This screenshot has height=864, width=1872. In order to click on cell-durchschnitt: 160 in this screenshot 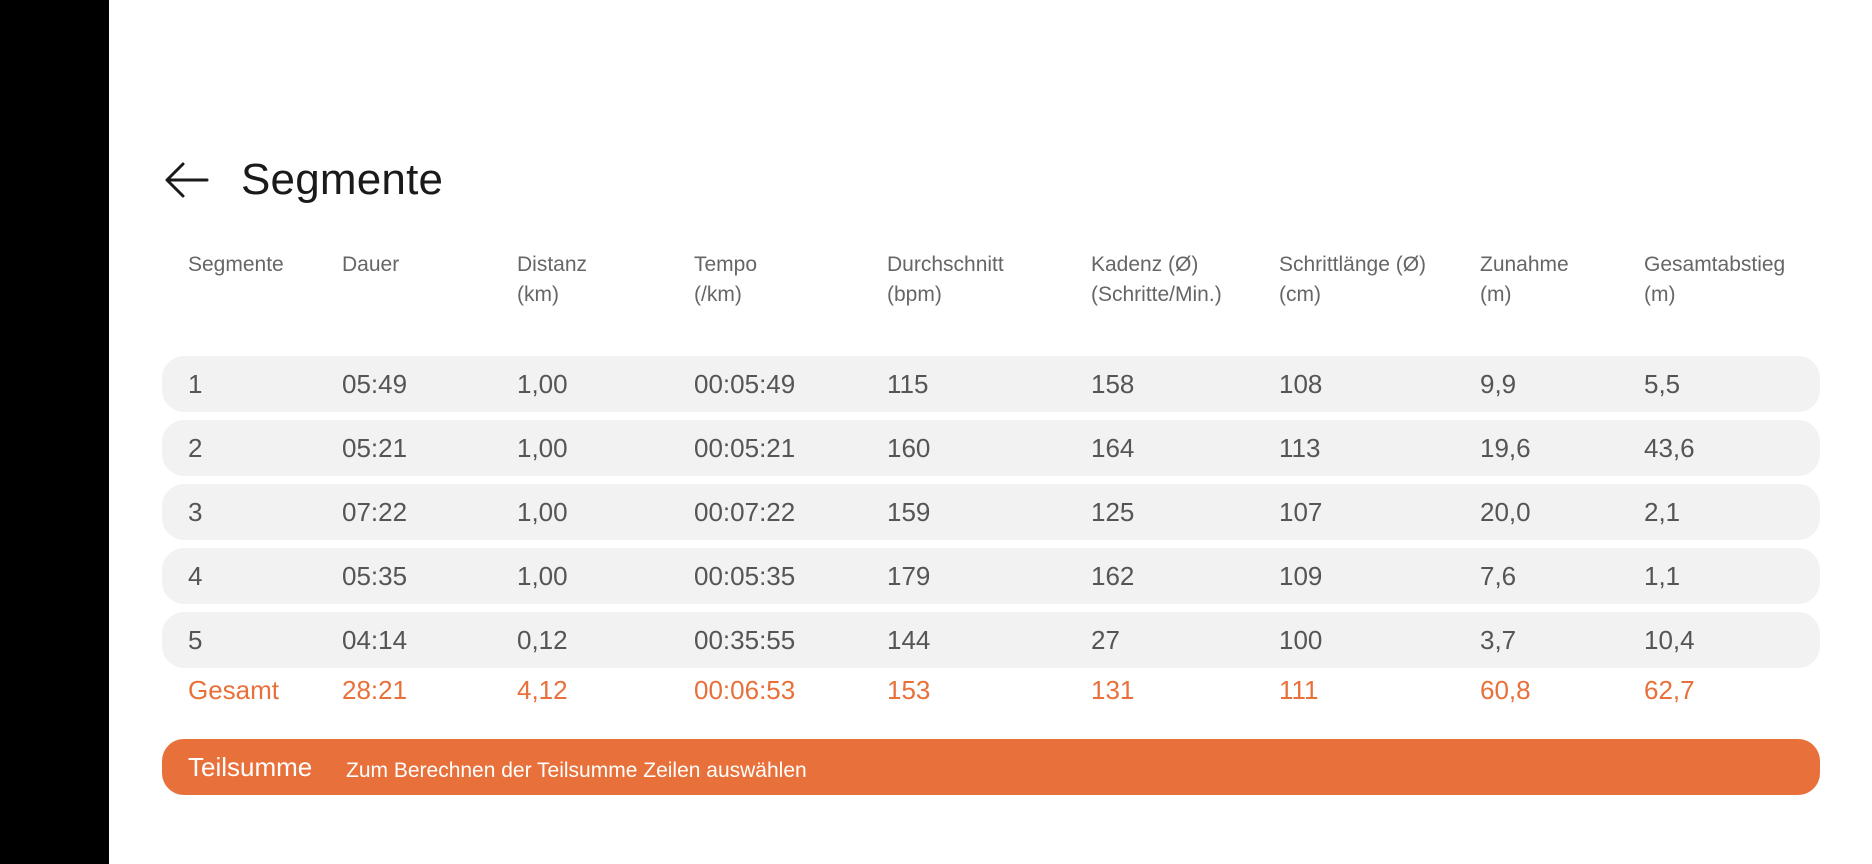, I will do `click(909, 448)`.